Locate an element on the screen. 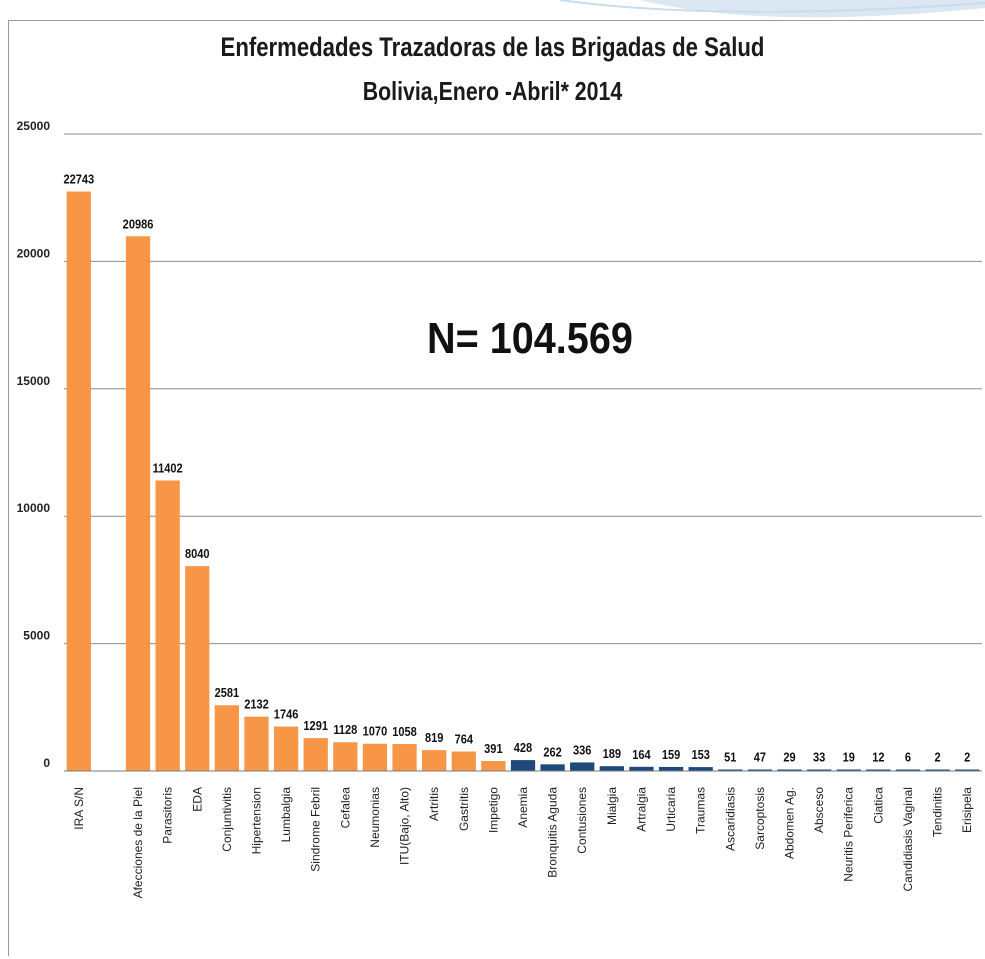 This screenshot has width=985, height=959. data-label: 2581 is located at coordinates (227, 692).